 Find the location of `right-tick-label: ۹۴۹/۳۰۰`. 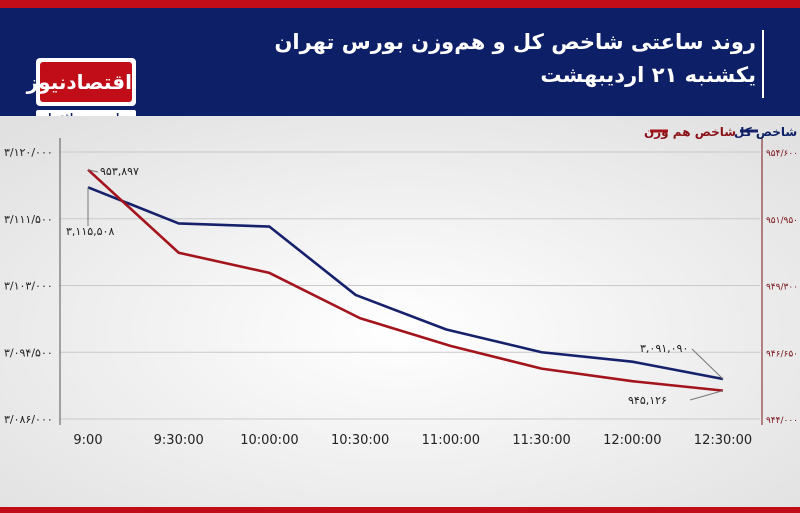

right-tick-label: ۹۴۹/۳۰۰ is located at coordinates (782, 288).